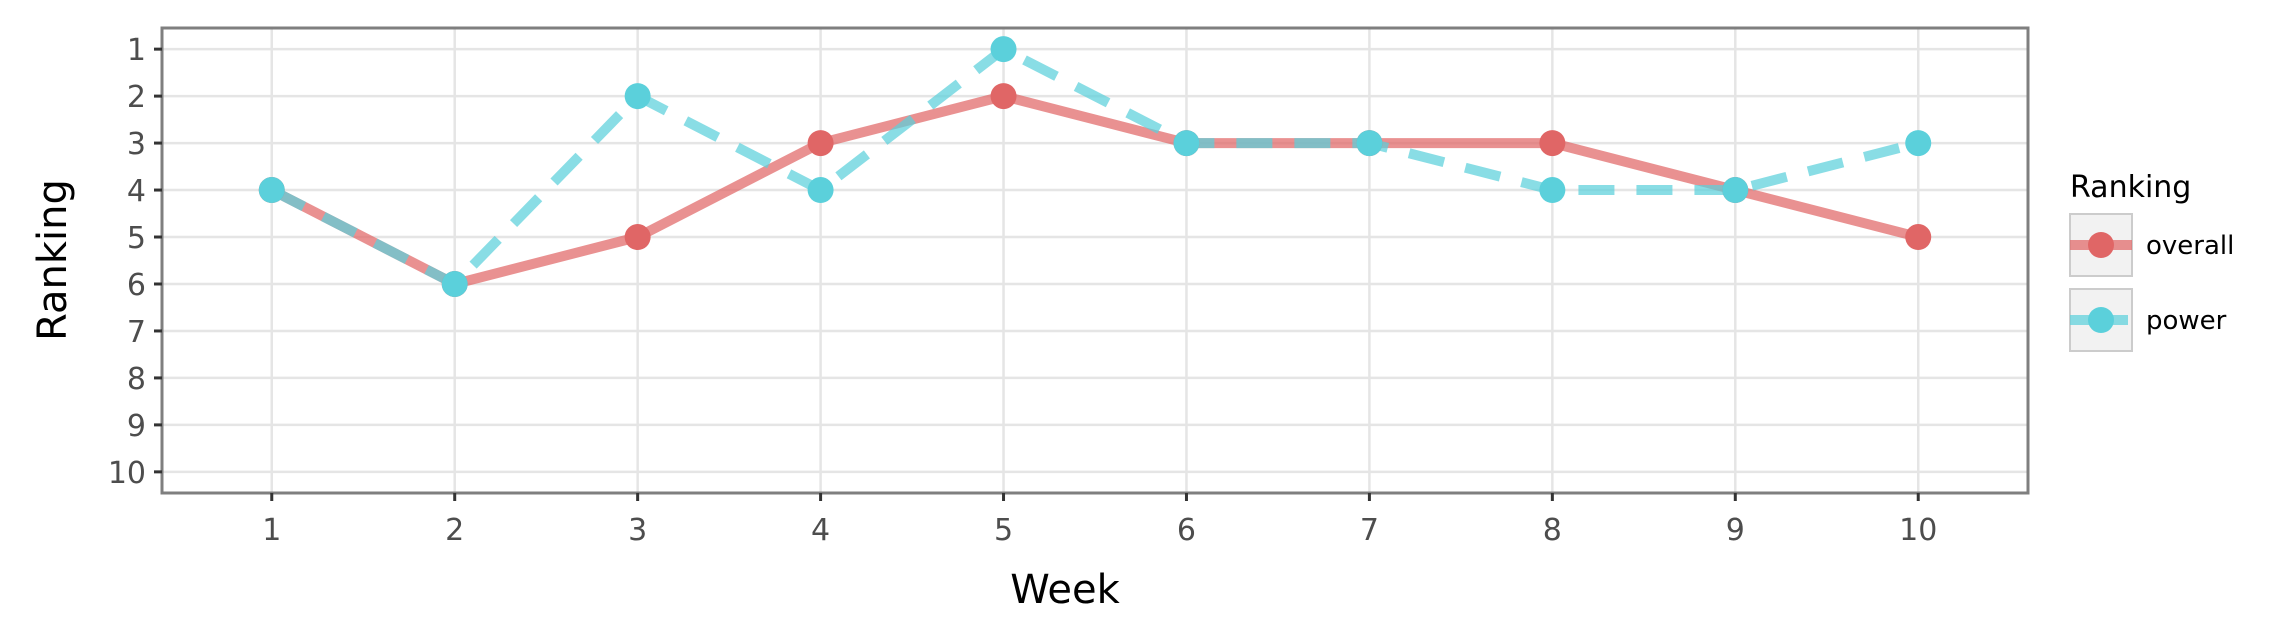 The height and width of the screenshot is (641, 2276). What do you see at coordinates (1735, 530) in the screenshot?
I see `x-tick-label: 9` at bounding box center [1735, 530].